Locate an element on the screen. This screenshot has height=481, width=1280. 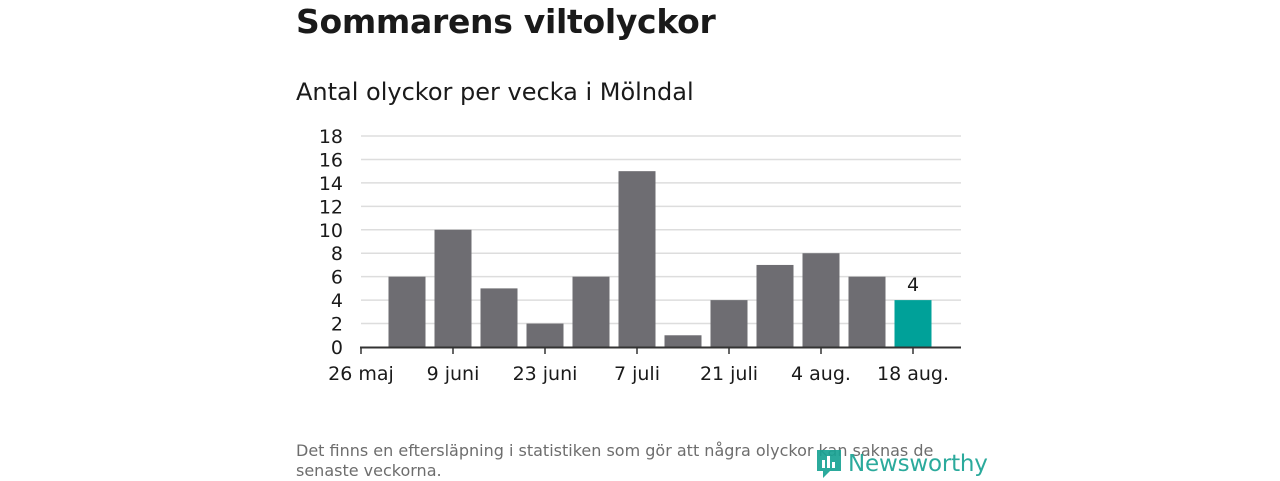
x-tick-label: 21 juli is located at coordinates (729, 374).